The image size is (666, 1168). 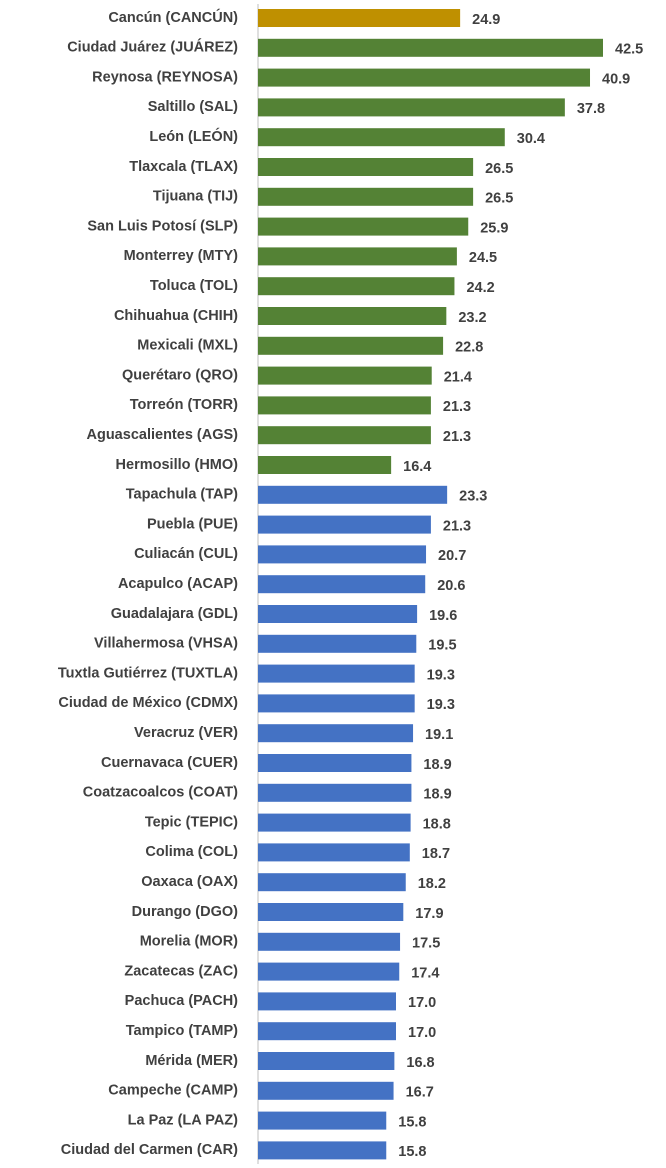 I want to click on value-label: 22.8, so click(x=469, y=348).